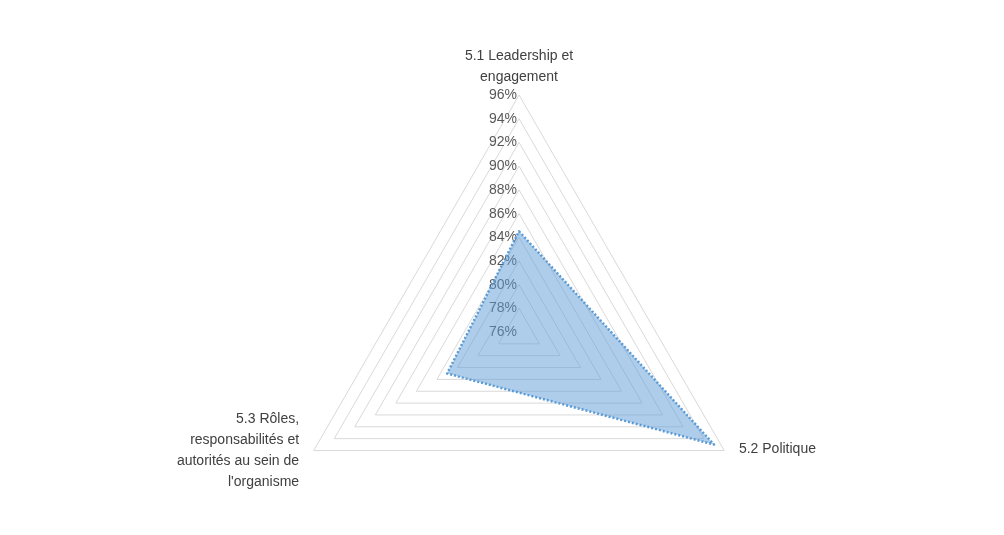 The height and width of the screenshot is (535, 1004). I want to click on y-tick-label: 96%, so click(502, 94).